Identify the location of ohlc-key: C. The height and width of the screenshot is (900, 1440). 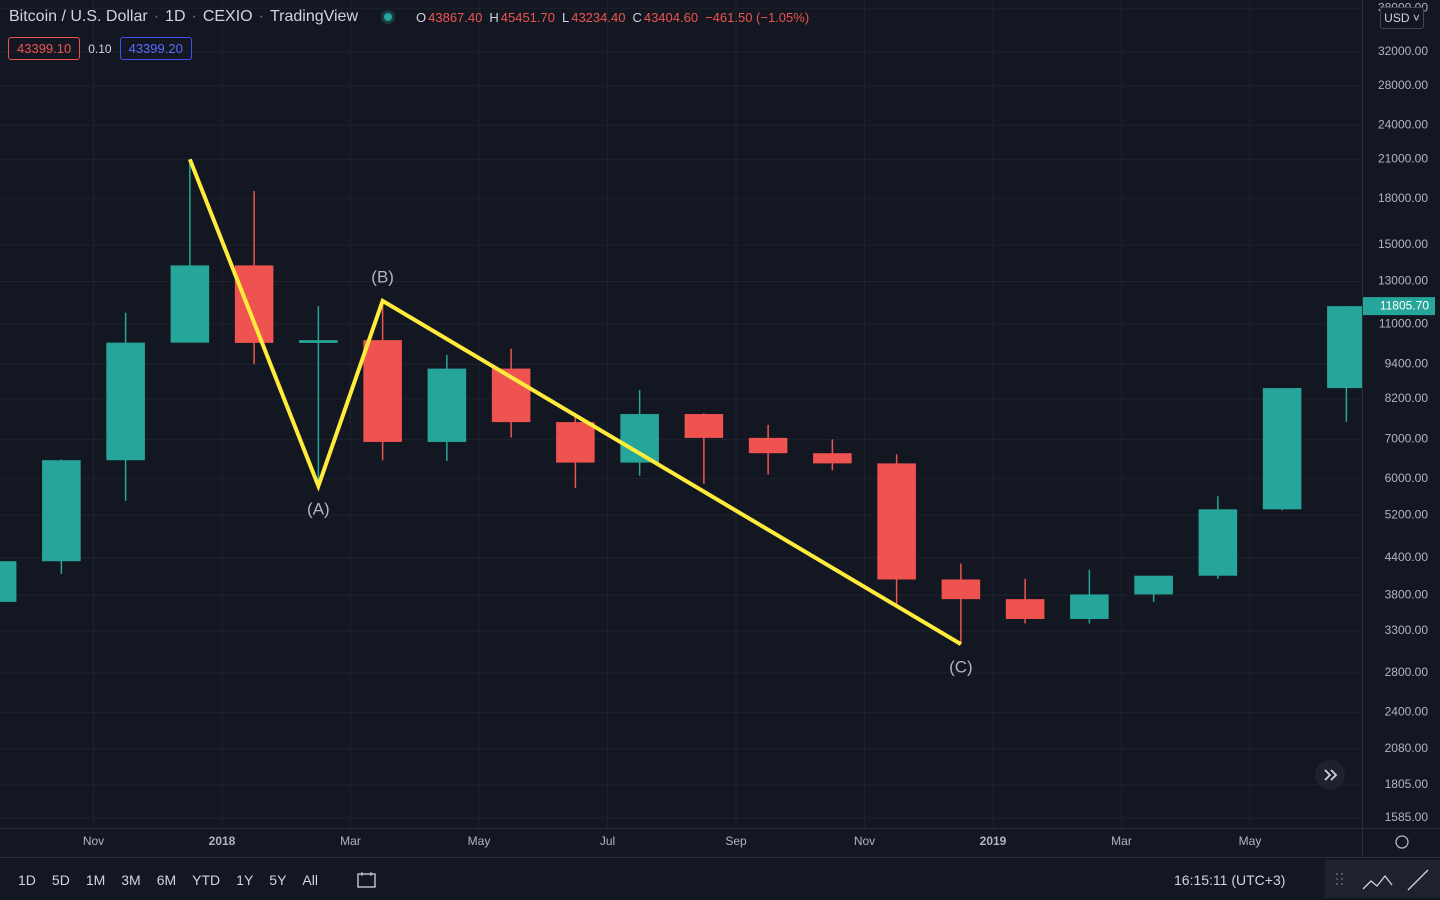
(637, 17).